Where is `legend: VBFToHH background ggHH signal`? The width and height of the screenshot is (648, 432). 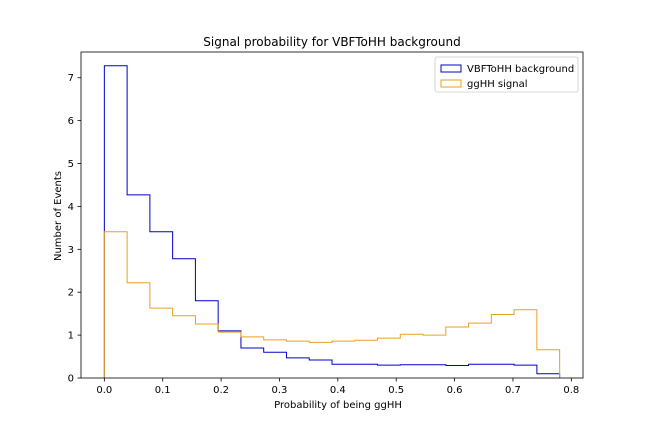 legend: VBFToHH background ggHH signal is located at coordinates (506, 74).